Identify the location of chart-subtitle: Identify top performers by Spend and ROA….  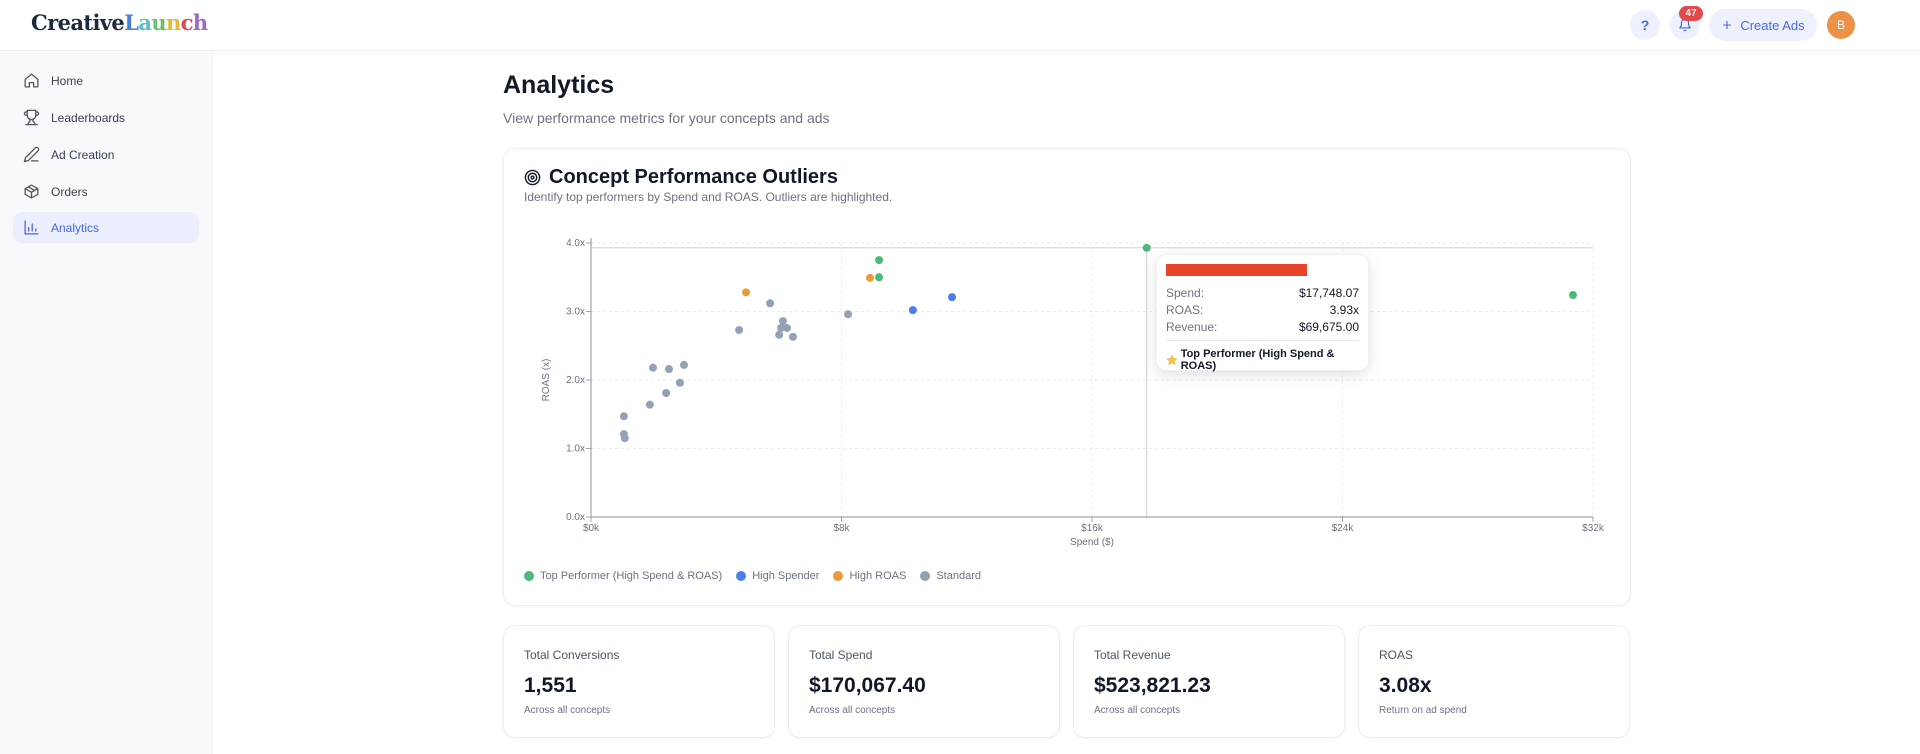
(708, 197).